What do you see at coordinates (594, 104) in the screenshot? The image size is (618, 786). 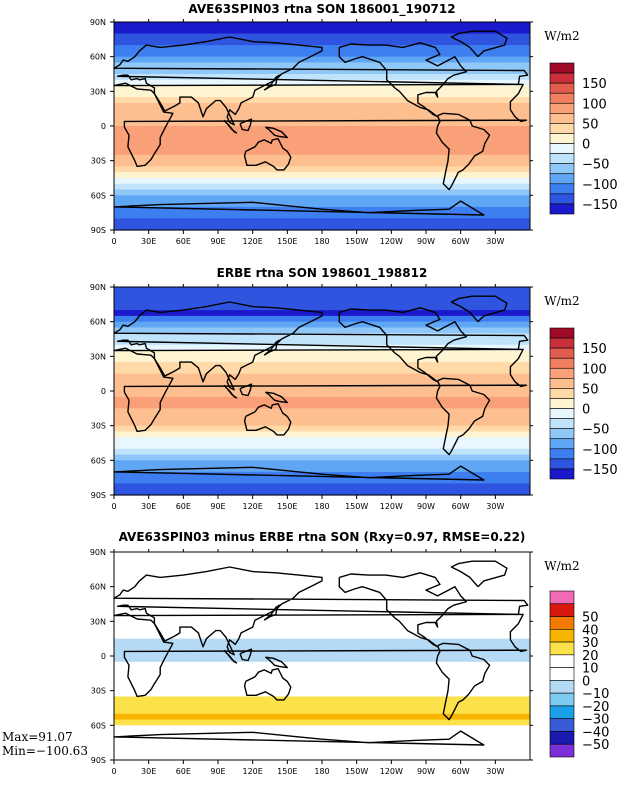 I see `colorbar-tick-label: 100` at bounding box center [594, 104].